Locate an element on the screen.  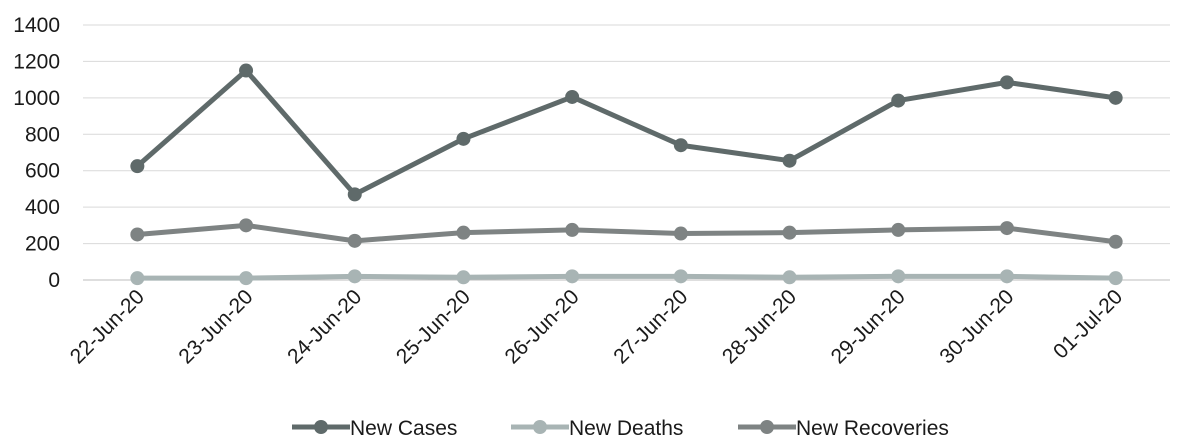
legend: New Cases New Deaths New Recoveries is located at coordinates (620, 427).